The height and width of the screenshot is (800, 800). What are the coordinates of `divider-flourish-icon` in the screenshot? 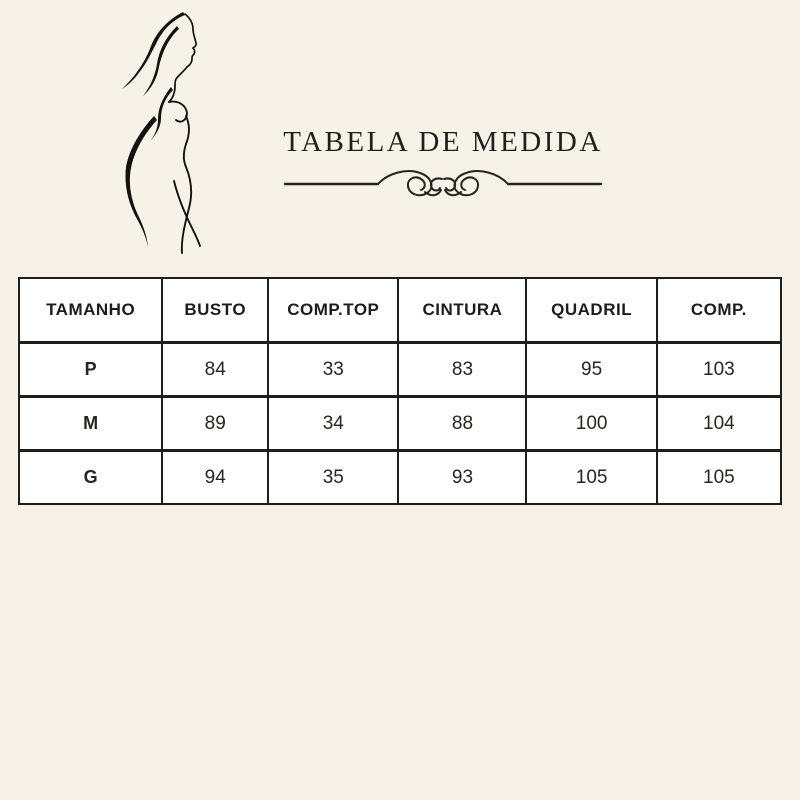 It's located at (443, 183).